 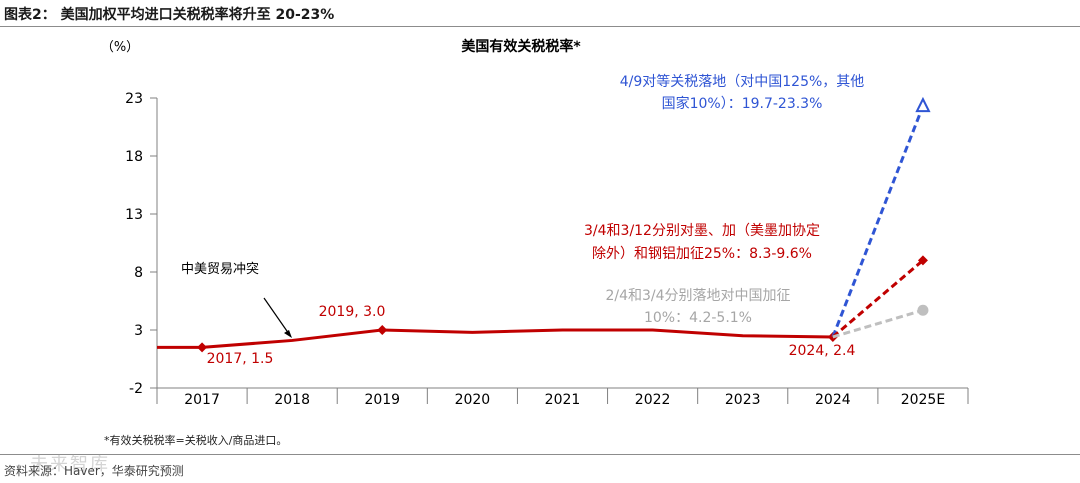 What do you see at coordinates (292, 400) in the screenshot?
I see `x-tick-label: 2018` at bounding box center [292, 400].